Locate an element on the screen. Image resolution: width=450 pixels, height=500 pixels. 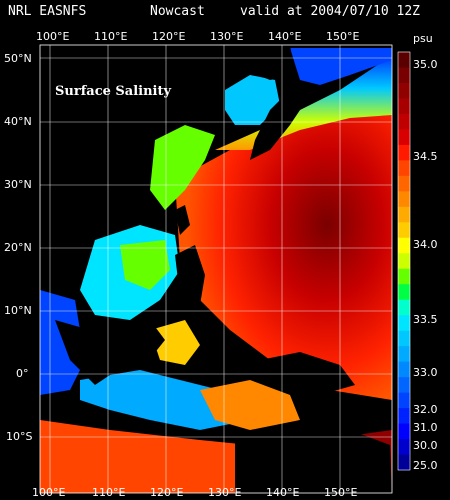
north-pacific-band is located at coordinates (303, 102).